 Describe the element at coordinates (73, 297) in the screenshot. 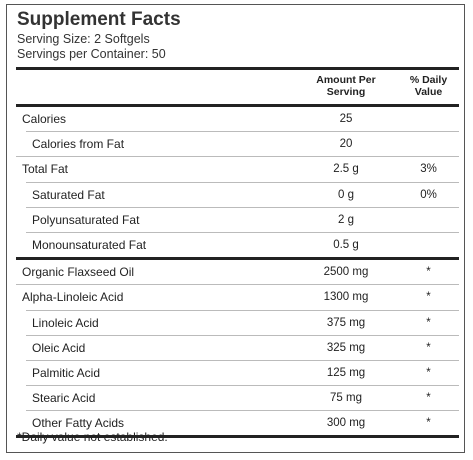

I see `nutrient-name: Alpha-Linoleic Acid` at that location.